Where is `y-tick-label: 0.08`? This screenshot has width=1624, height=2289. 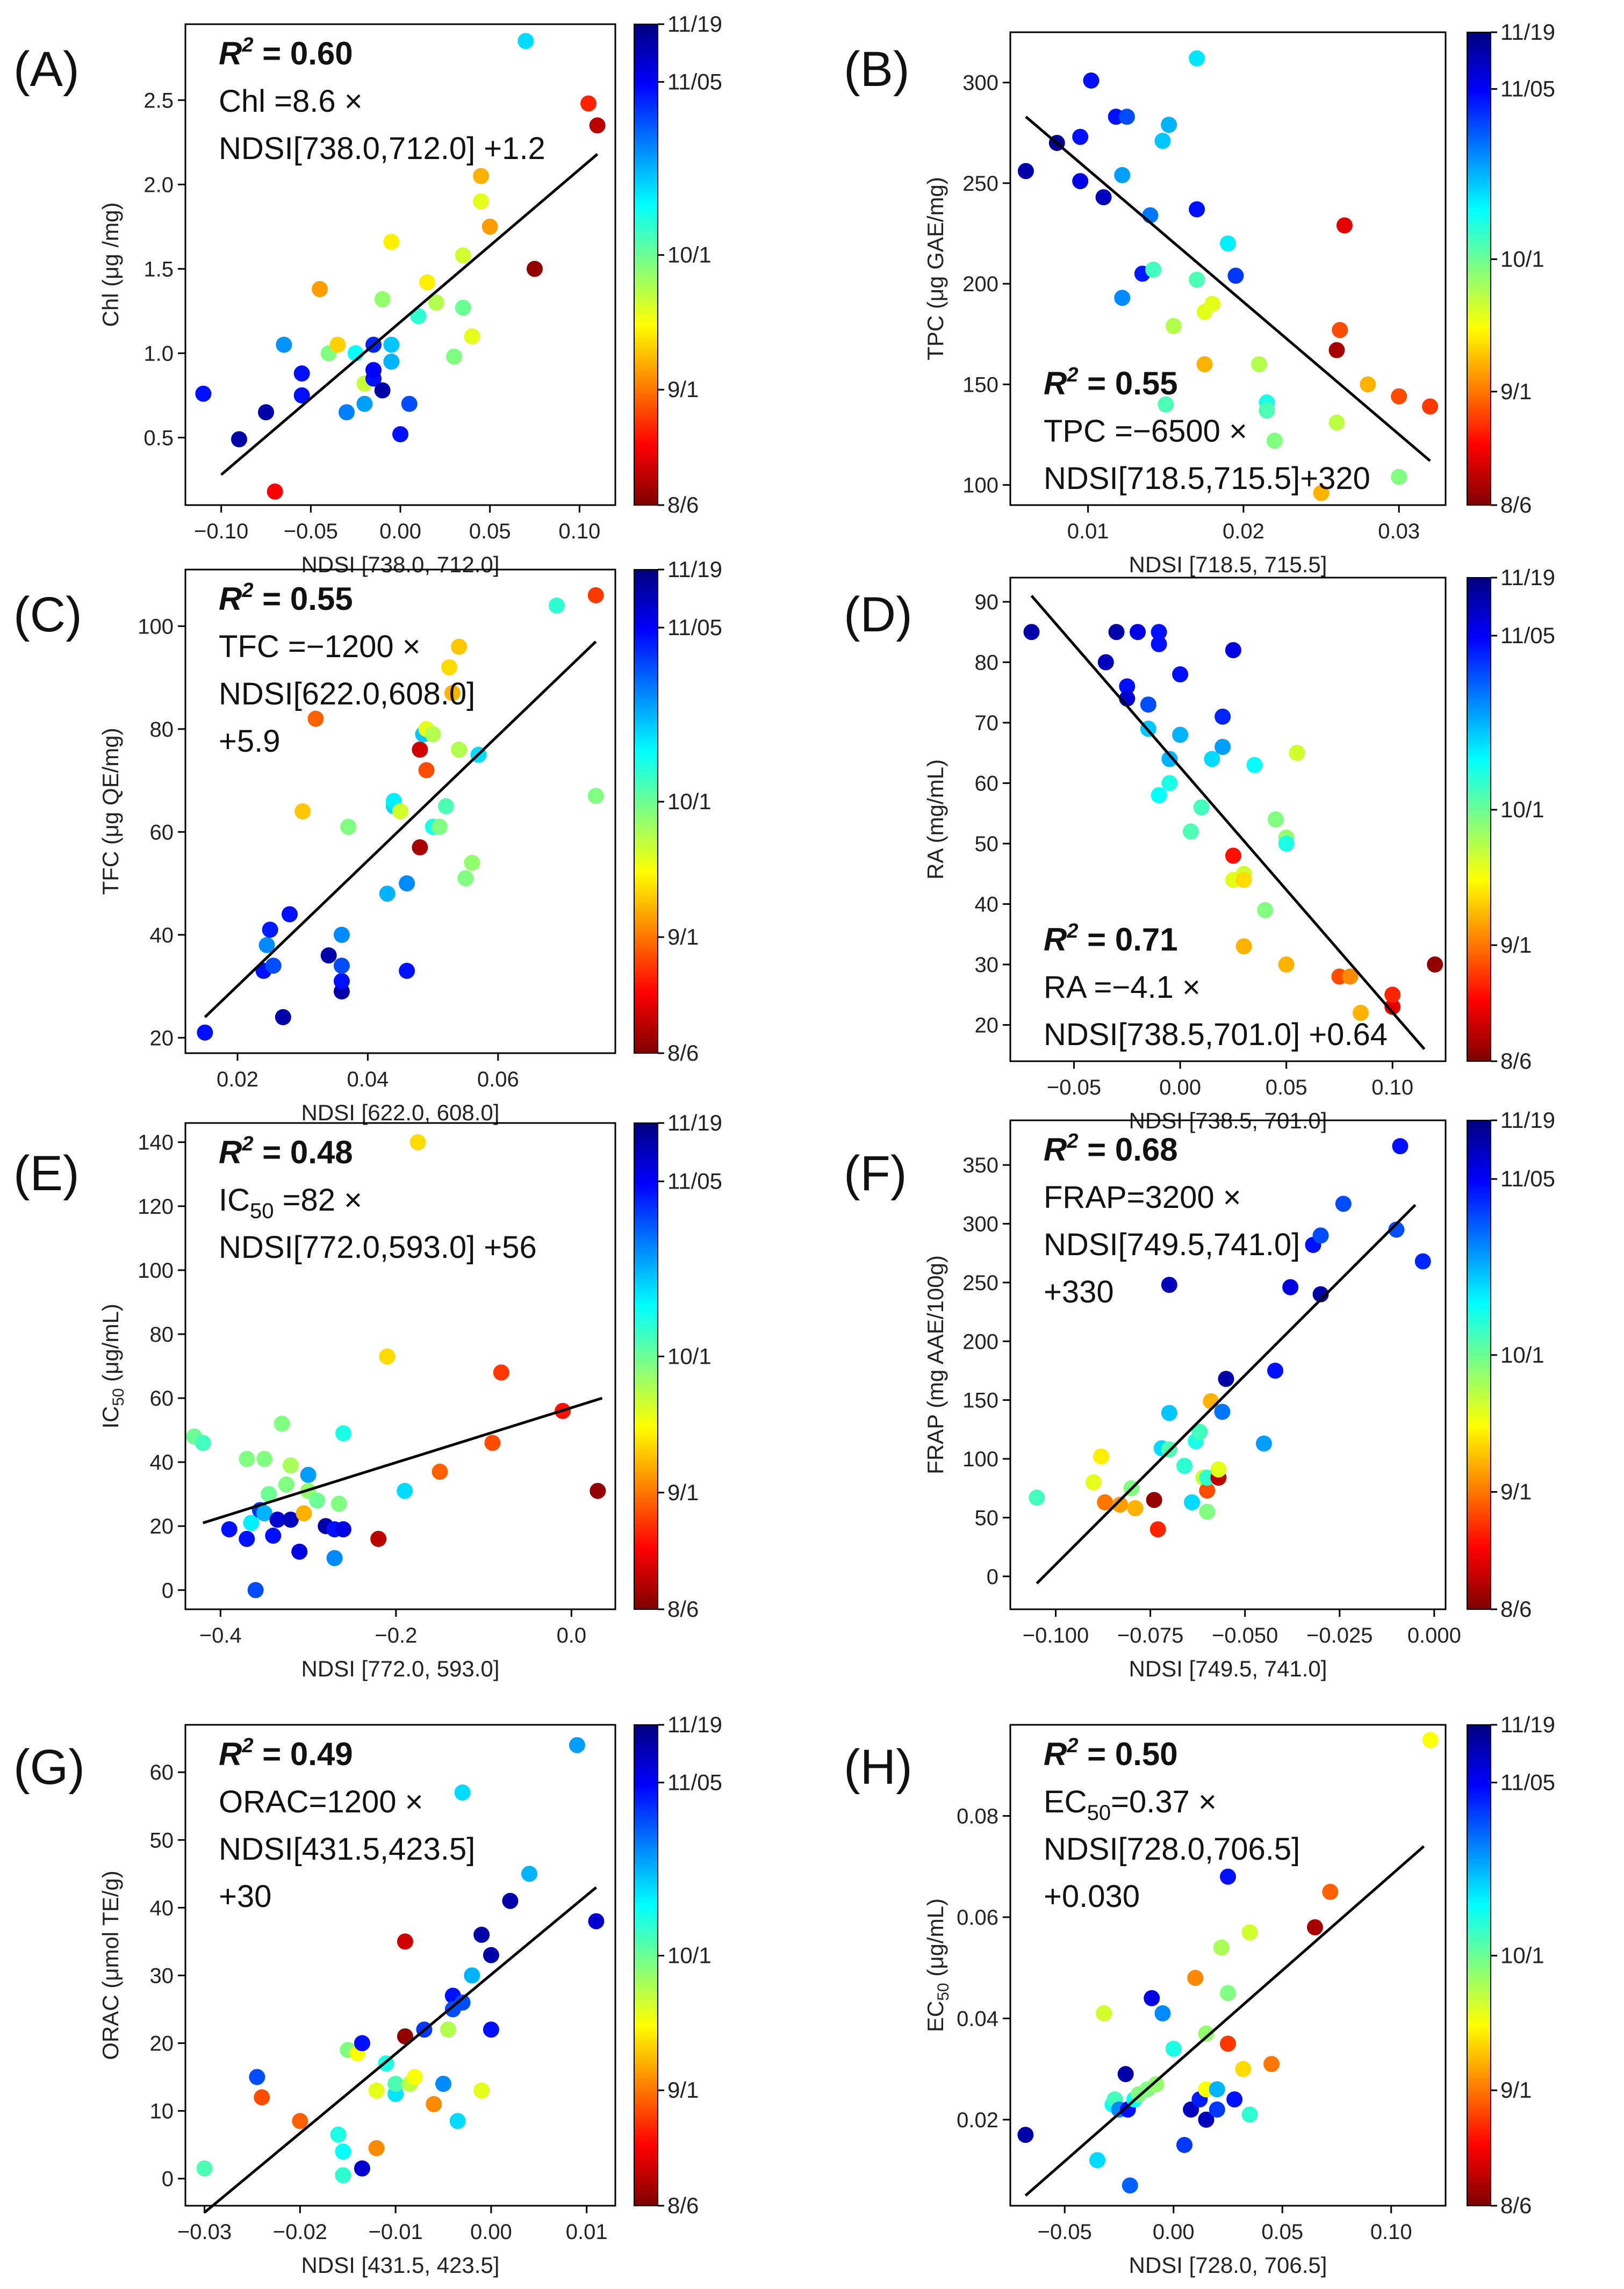
y-tick-label: 0.08 is located at coordinates (977, 1817).